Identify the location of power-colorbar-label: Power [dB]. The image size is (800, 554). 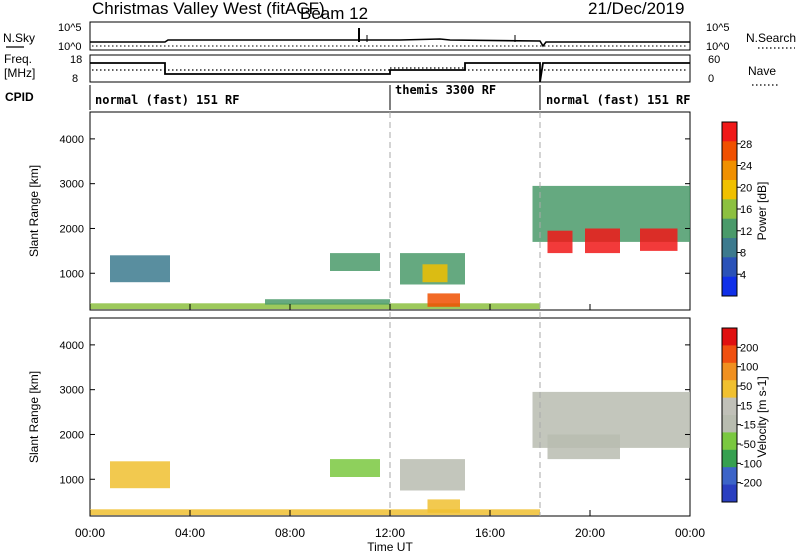
(762, 211).